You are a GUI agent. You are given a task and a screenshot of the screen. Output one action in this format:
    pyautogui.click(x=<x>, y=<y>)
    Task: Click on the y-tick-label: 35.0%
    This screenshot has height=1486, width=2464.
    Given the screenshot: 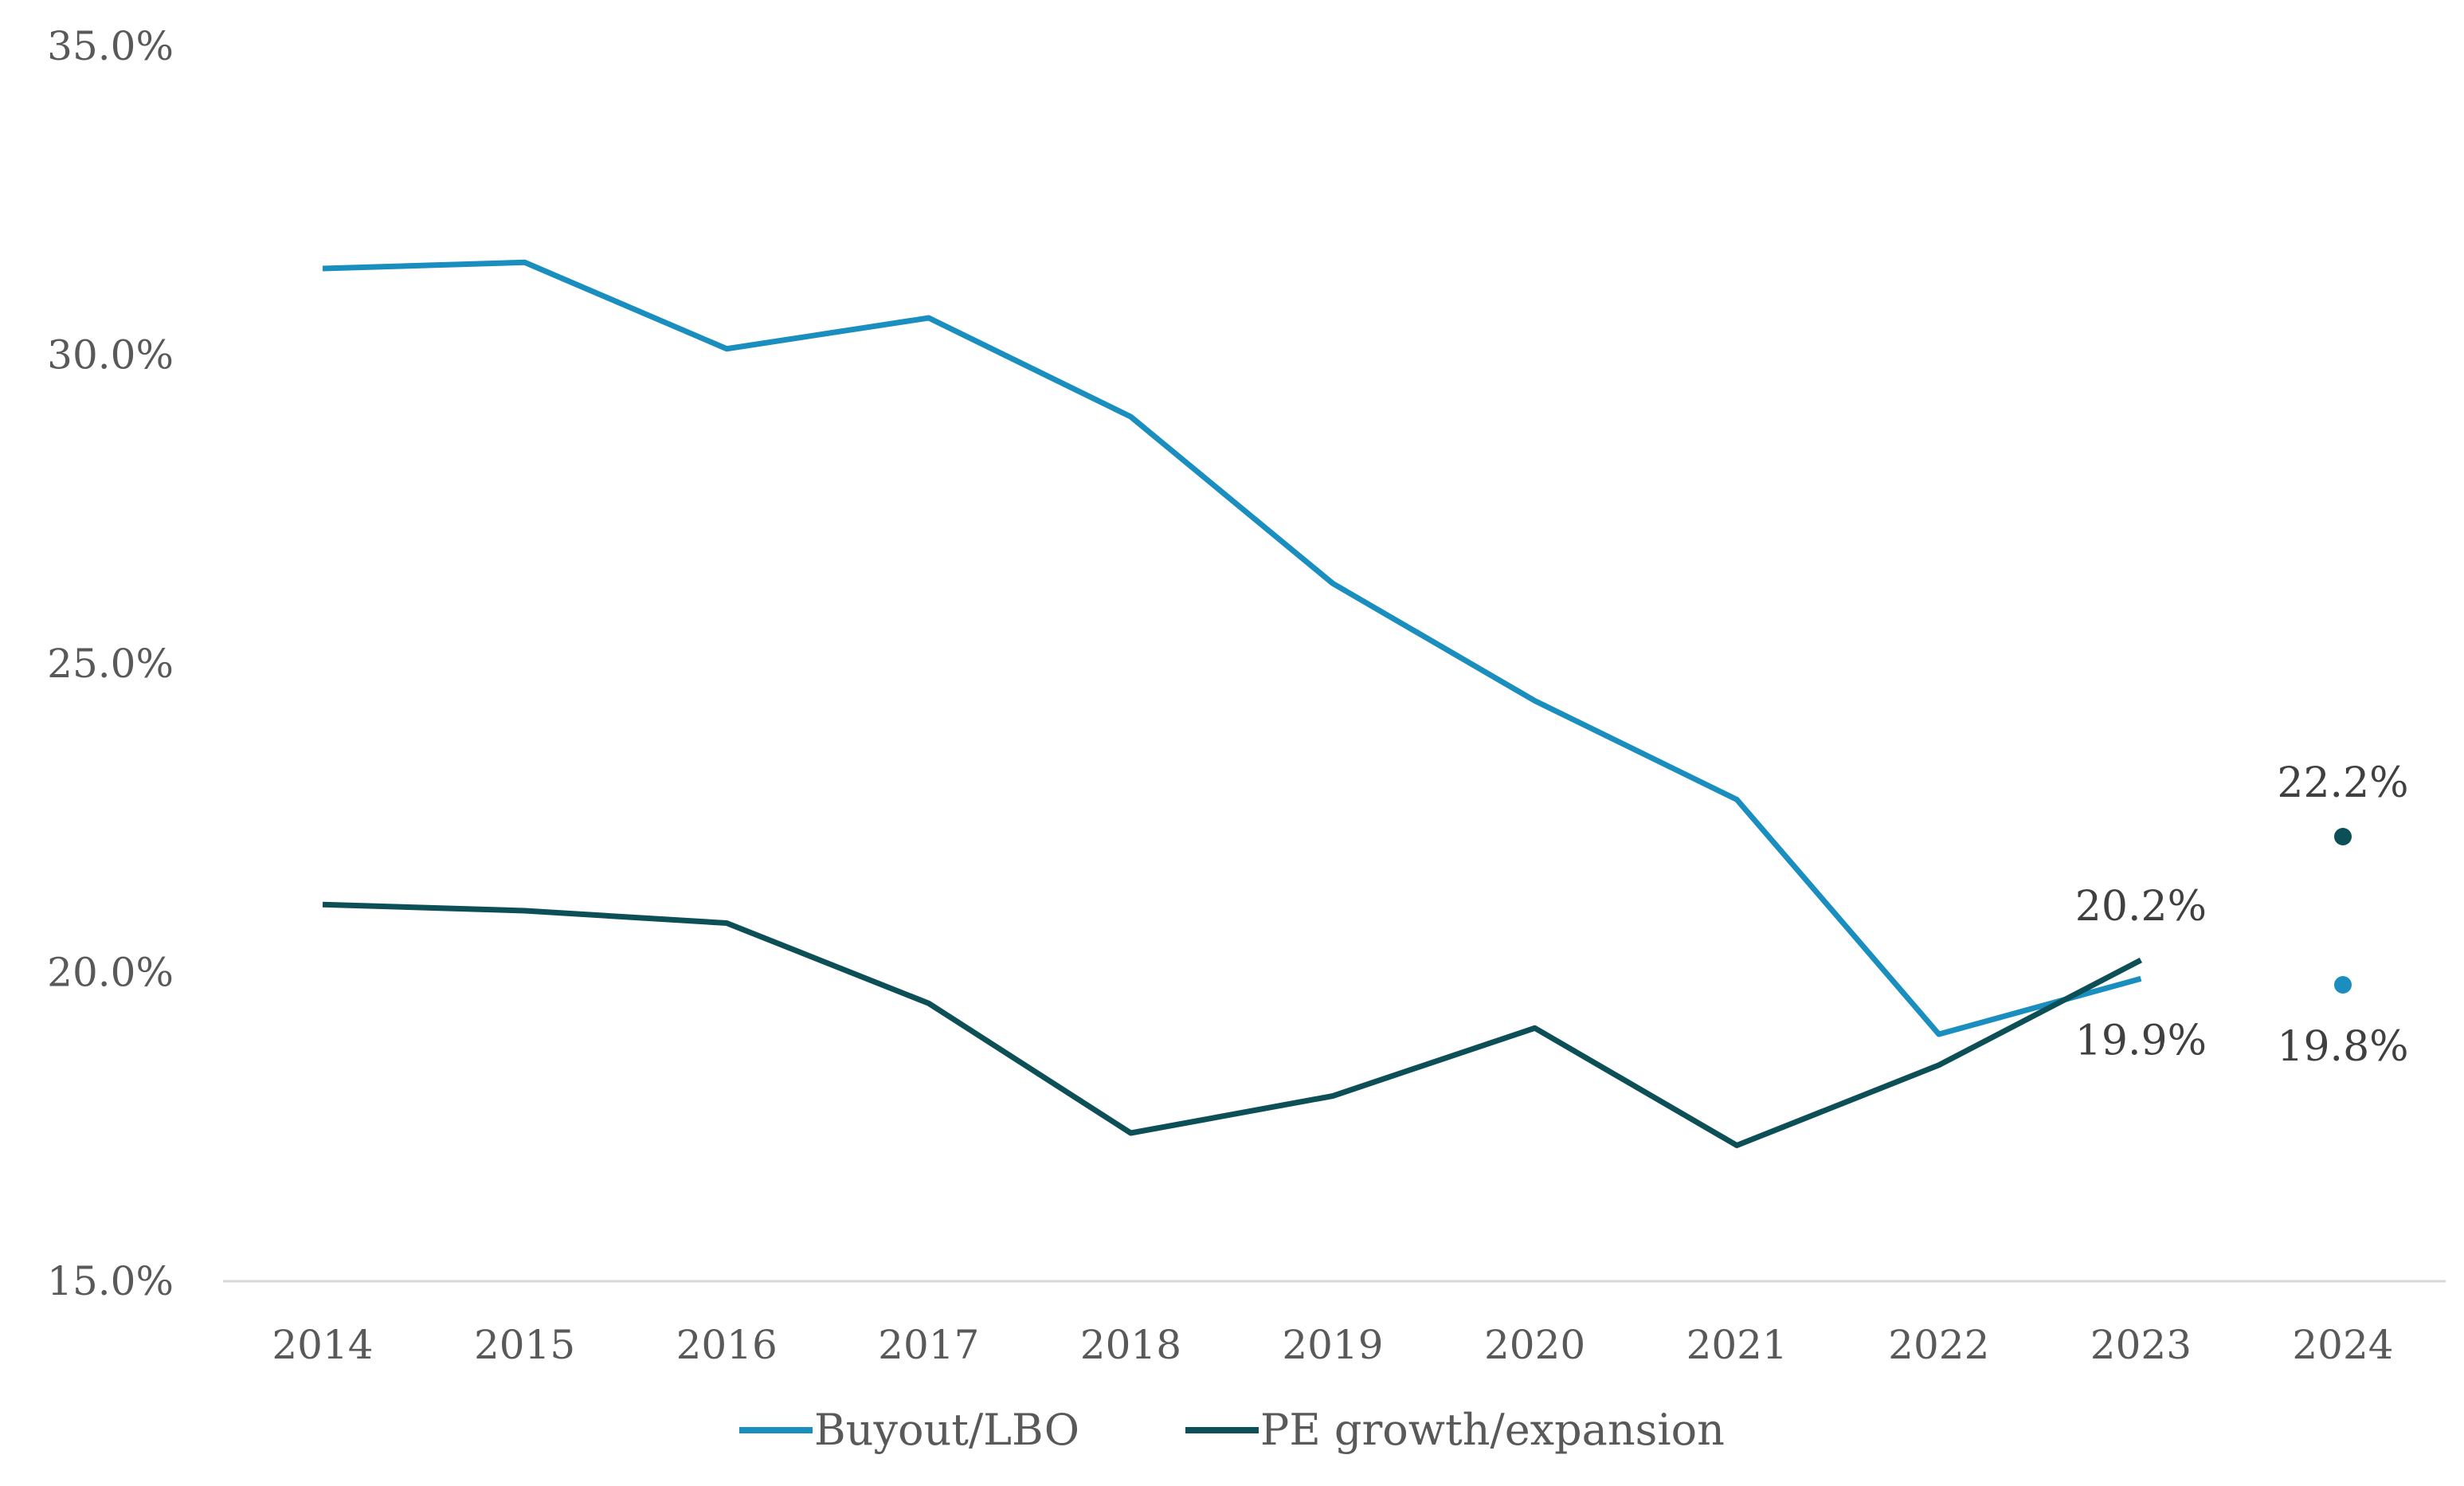 What is the action you would take?
    pyautogui.click(x=111, y=46)
    